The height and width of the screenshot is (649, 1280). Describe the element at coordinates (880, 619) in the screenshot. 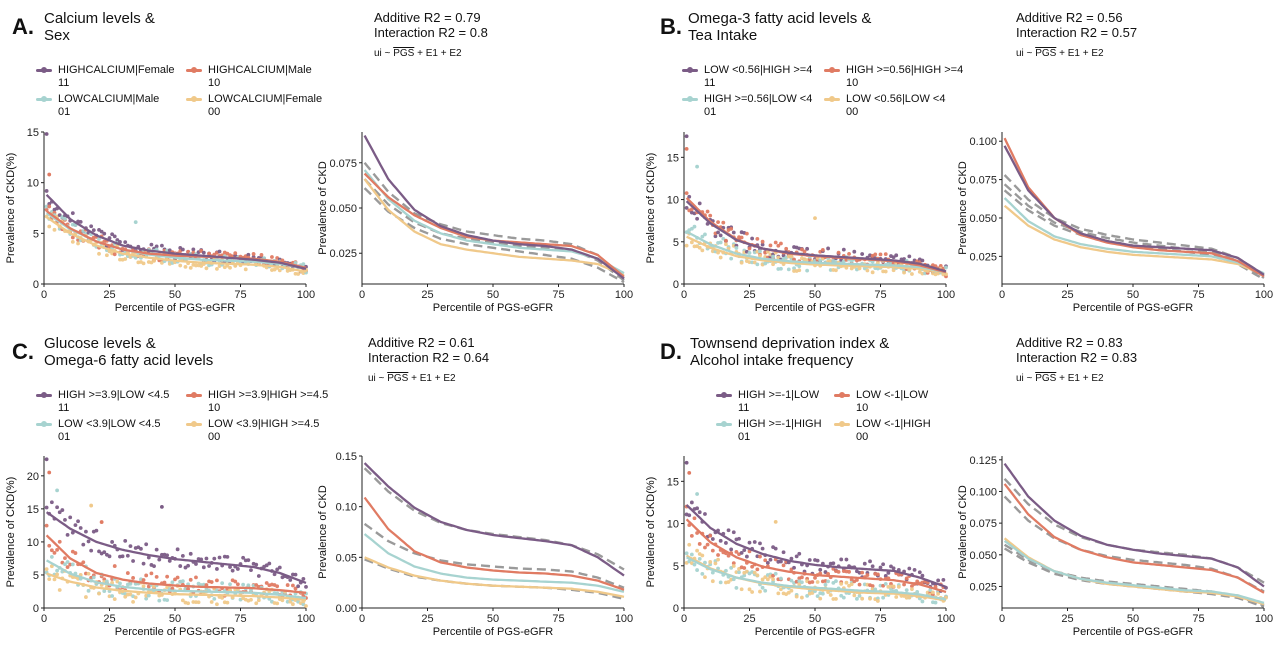

I see `x-tick-label: 75` at that location.